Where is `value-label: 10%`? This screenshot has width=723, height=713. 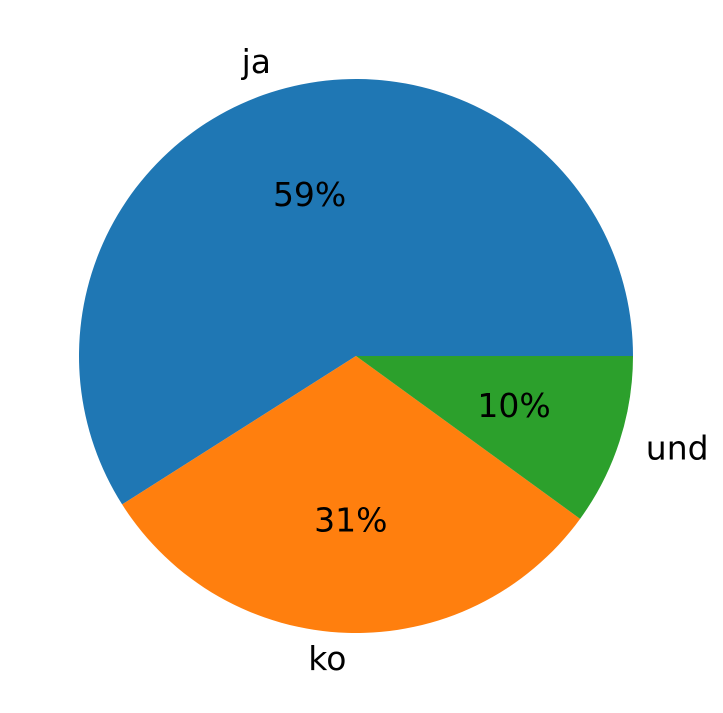 value-label: 10% is located at coordinates (513, 405).